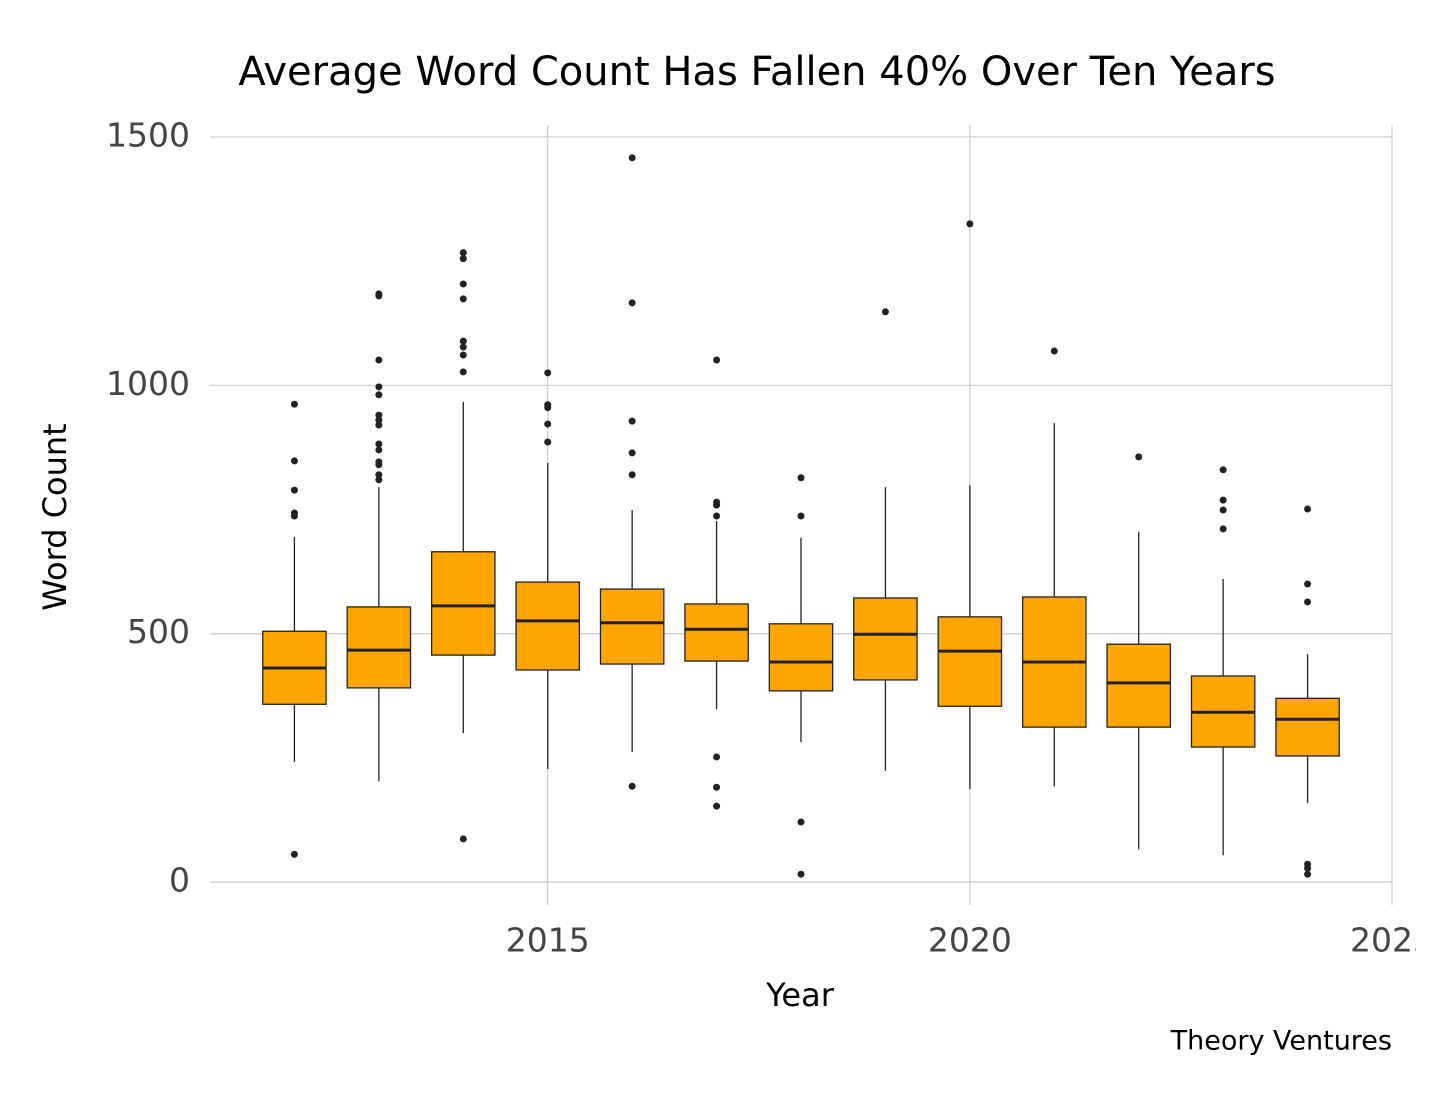  Describe the element at coordinates (1392, 940) in the screenshot. I see `x-tick-label: 2025` at that location.